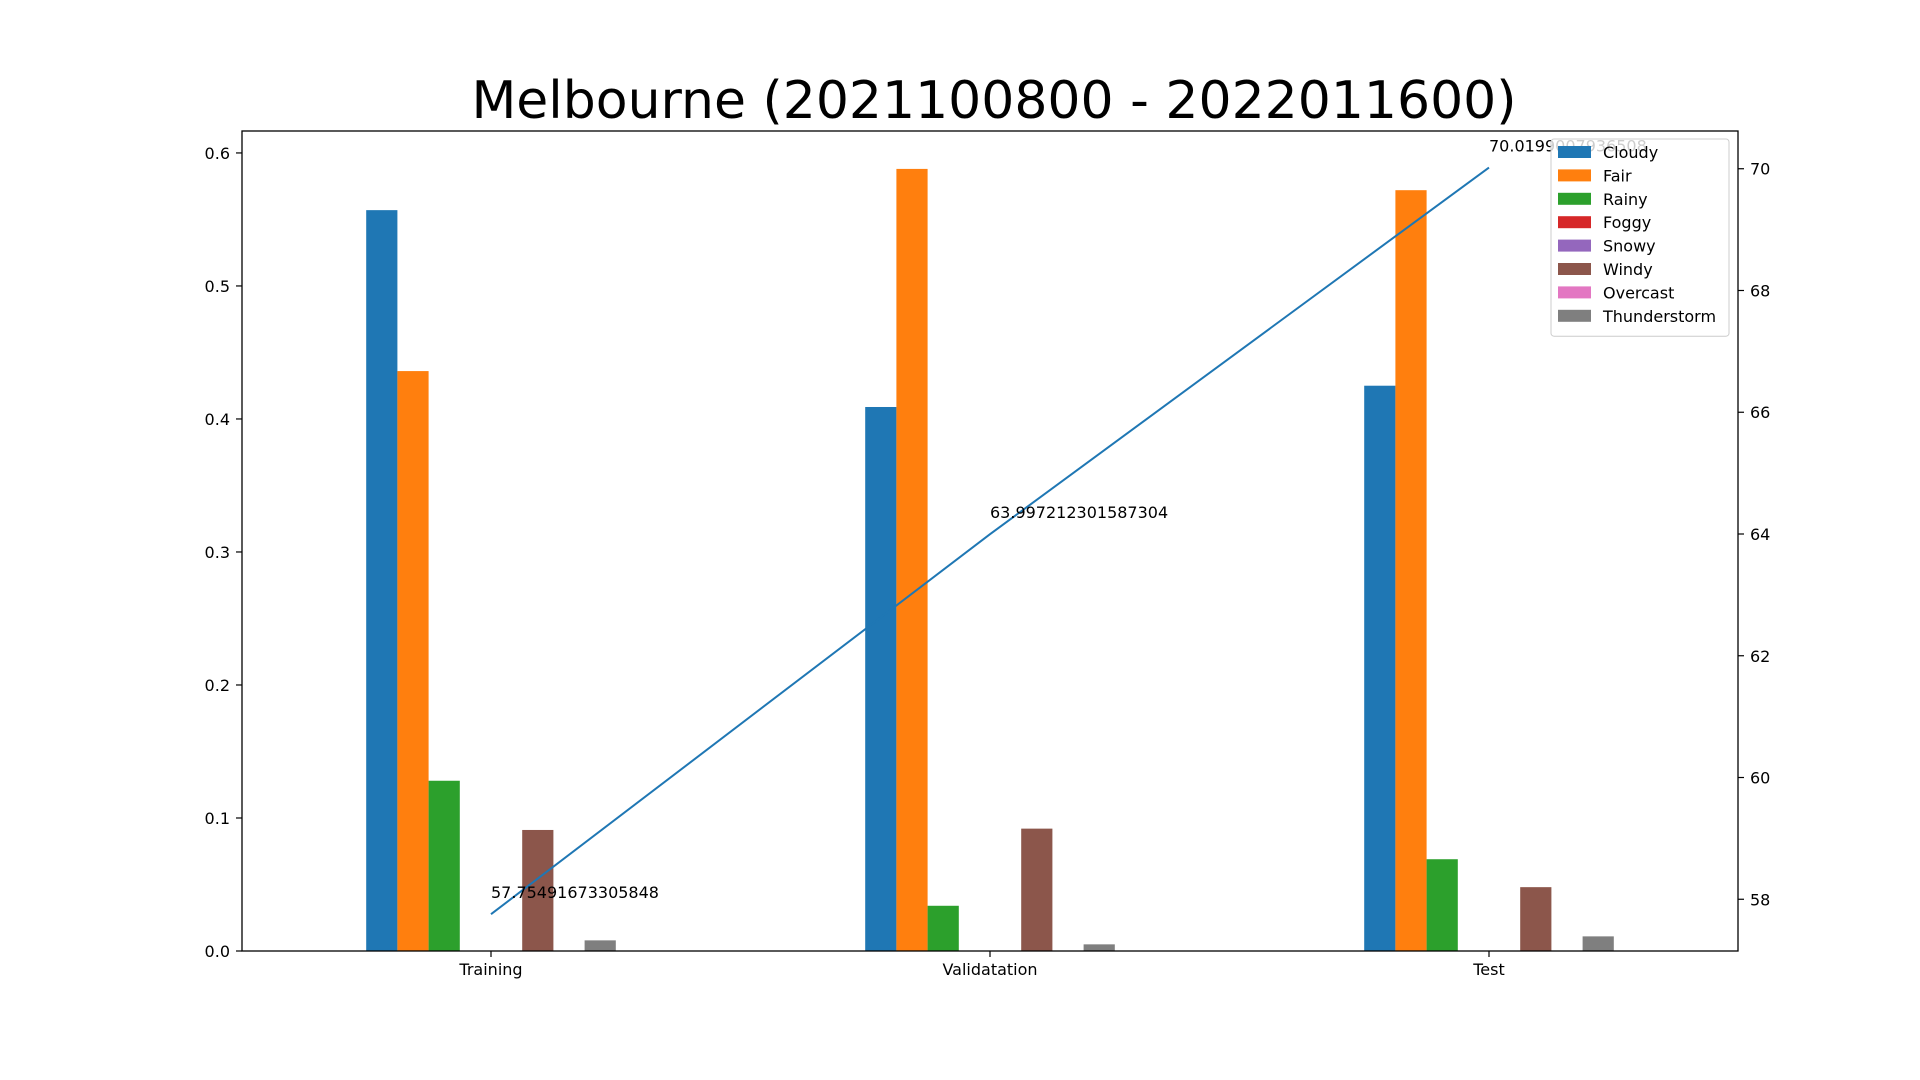  What do you see at coordinates (989, 969) in the screenshot?
I see `x-tick-label-1: Validatation` at bounding box center [989, 969].